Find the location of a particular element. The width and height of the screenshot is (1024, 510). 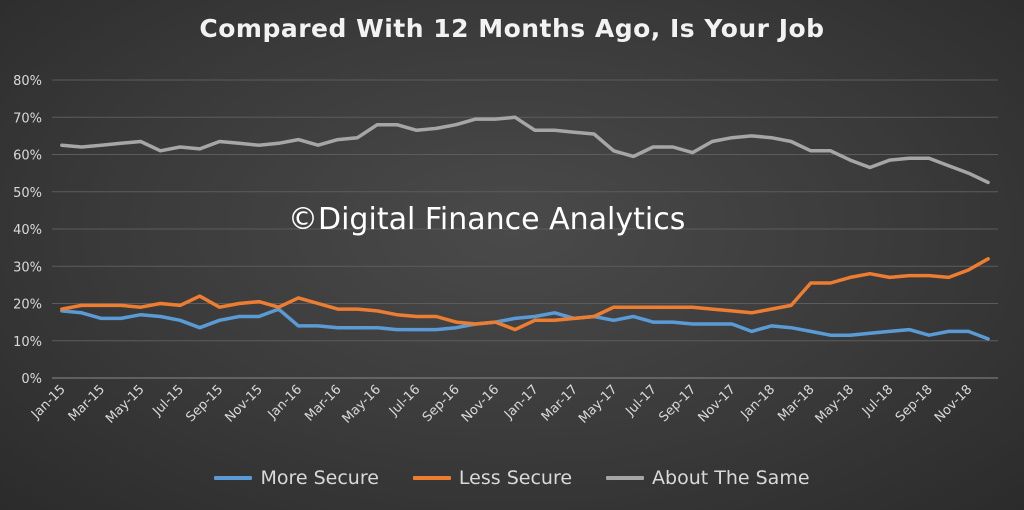

y-tick-label: 40% is located at coordinates (27, 230).